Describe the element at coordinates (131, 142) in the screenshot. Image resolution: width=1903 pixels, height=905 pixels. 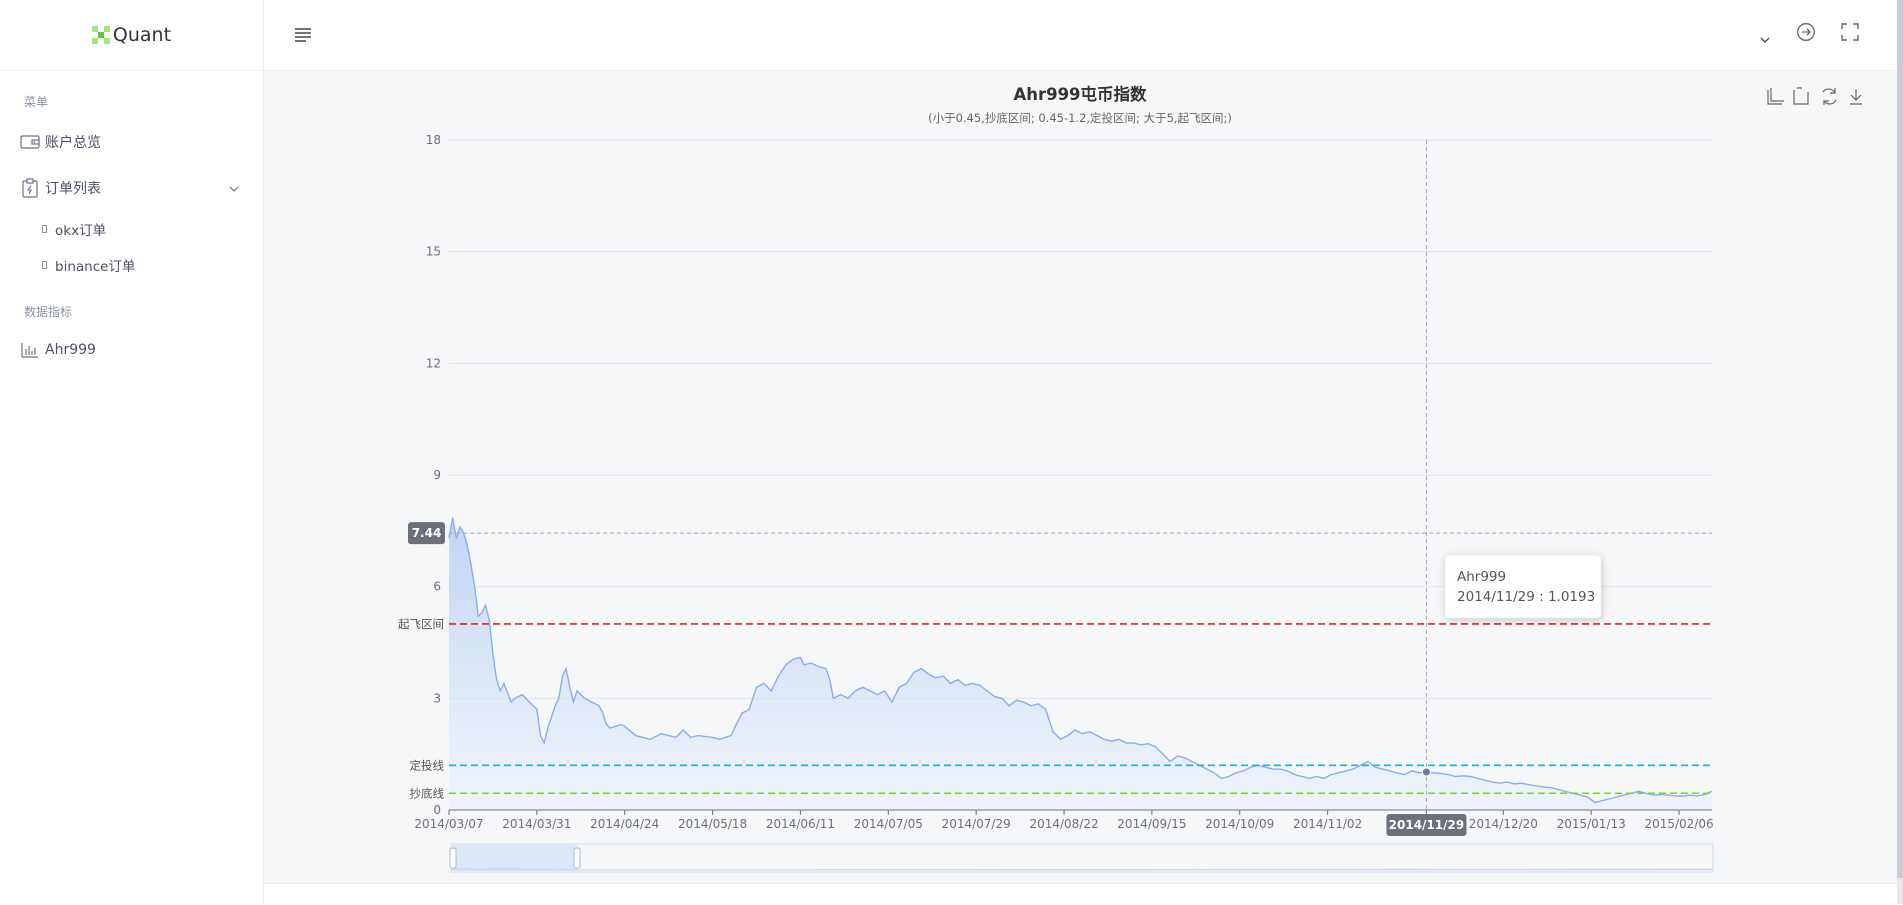
I see `sidebar-item-account-overview: 账户总览` at that location.